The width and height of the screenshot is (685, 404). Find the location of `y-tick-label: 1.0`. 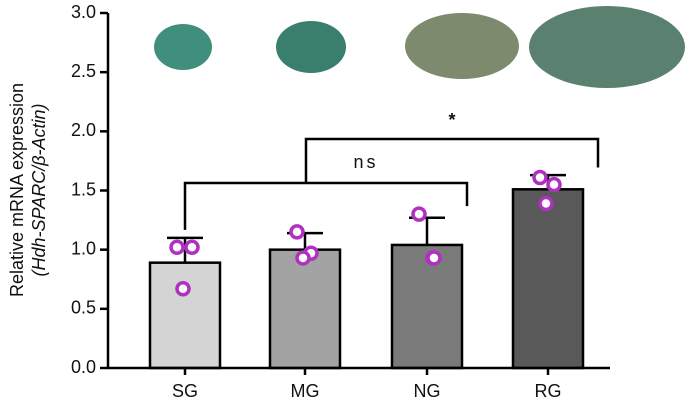

y-tick-label: 1.0 is located at coordinates (83, 248).